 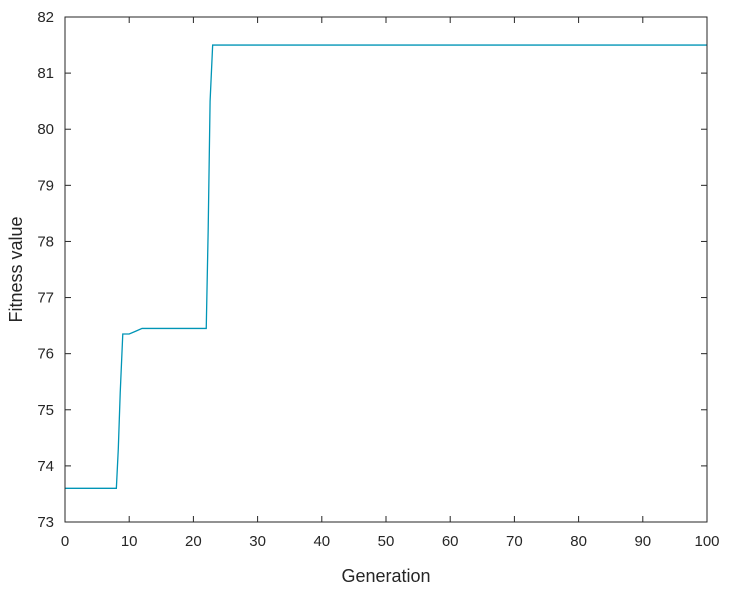 What do you see at coordinates (45, 410) in the screenshot?
I see `y-tick-label: 75` at bounding box center [45, 410].